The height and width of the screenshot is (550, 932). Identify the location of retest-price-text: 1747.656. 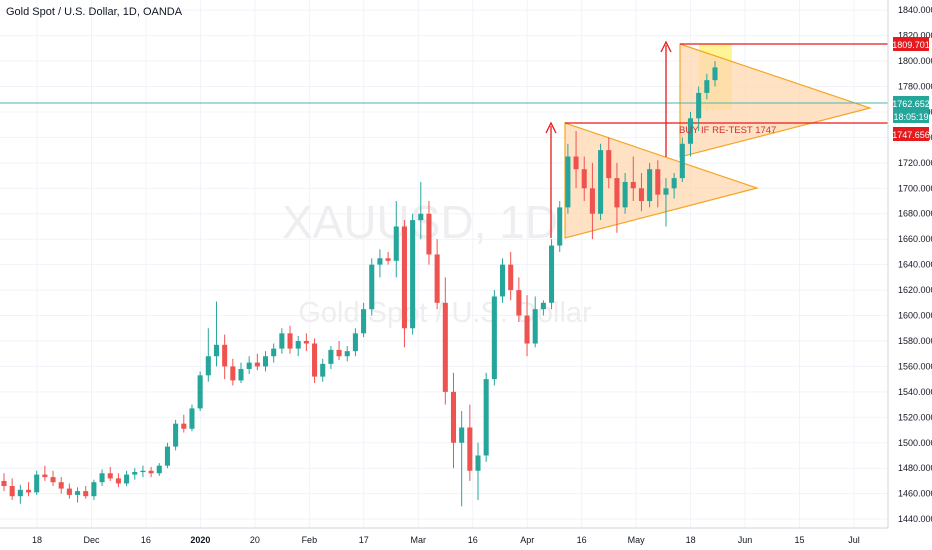
(911, 135).